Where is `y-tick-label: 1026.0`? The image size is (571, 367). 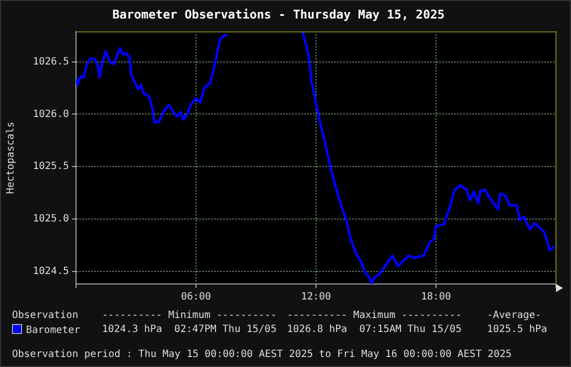 y-tick-label: 1026.0 is located at coordinates (50, 114).